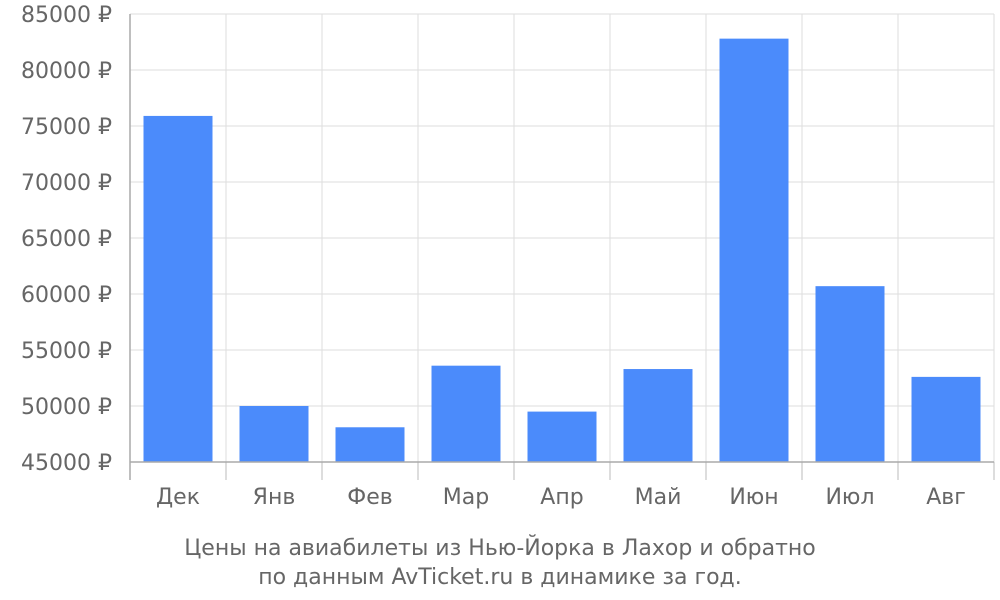  Describe the element at coordinates (66, 463) in the screenshot. I see `y-tick-label: 45000 ₽` at that location.